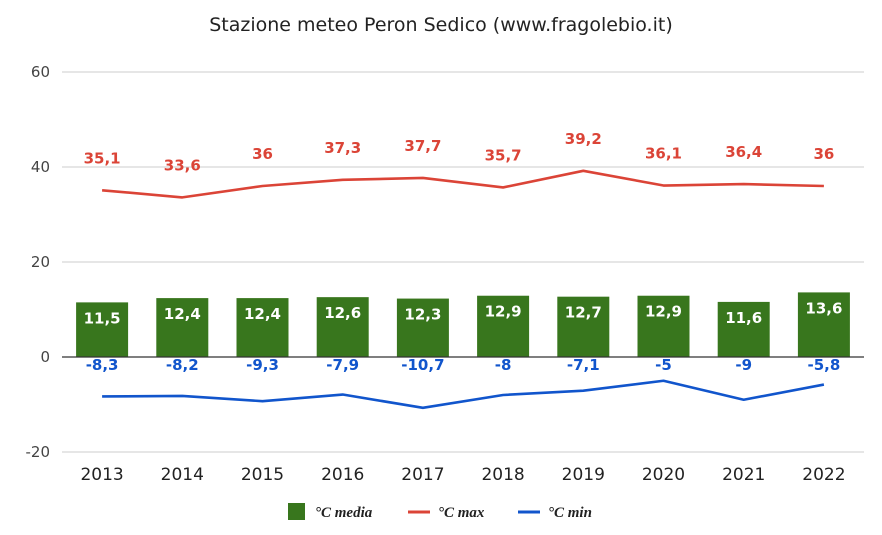 Image resolution: width=882 pixels, height=535 pixels. Describe the element at coordinates (102, 318) in the screenshot. I see `bar-data-label: 11,5` at that location.